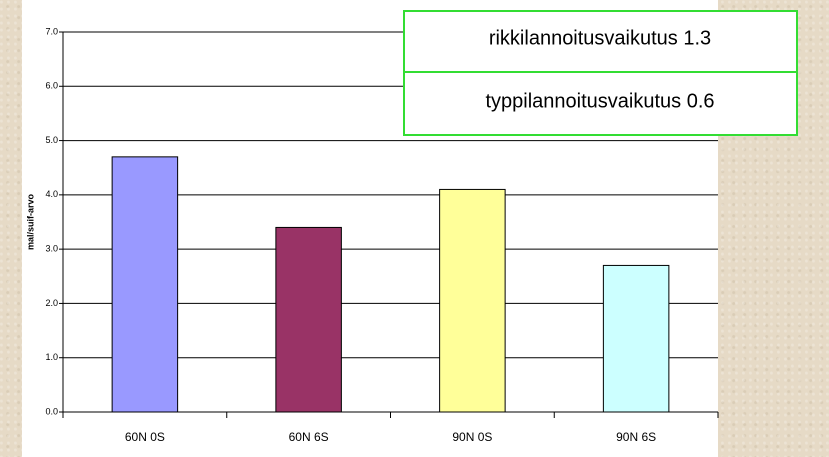 The width and height of the screenshot is (829, 457). I want to click on y-tick-label: 2.0, so click(51, 303).